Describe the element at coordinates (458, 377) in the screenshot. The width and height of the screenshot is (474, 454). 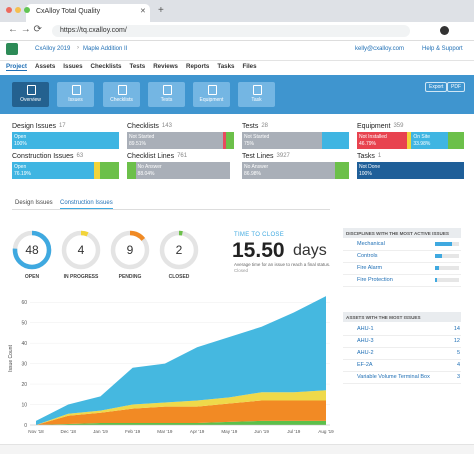
I see `asset-count: 3` at that location.